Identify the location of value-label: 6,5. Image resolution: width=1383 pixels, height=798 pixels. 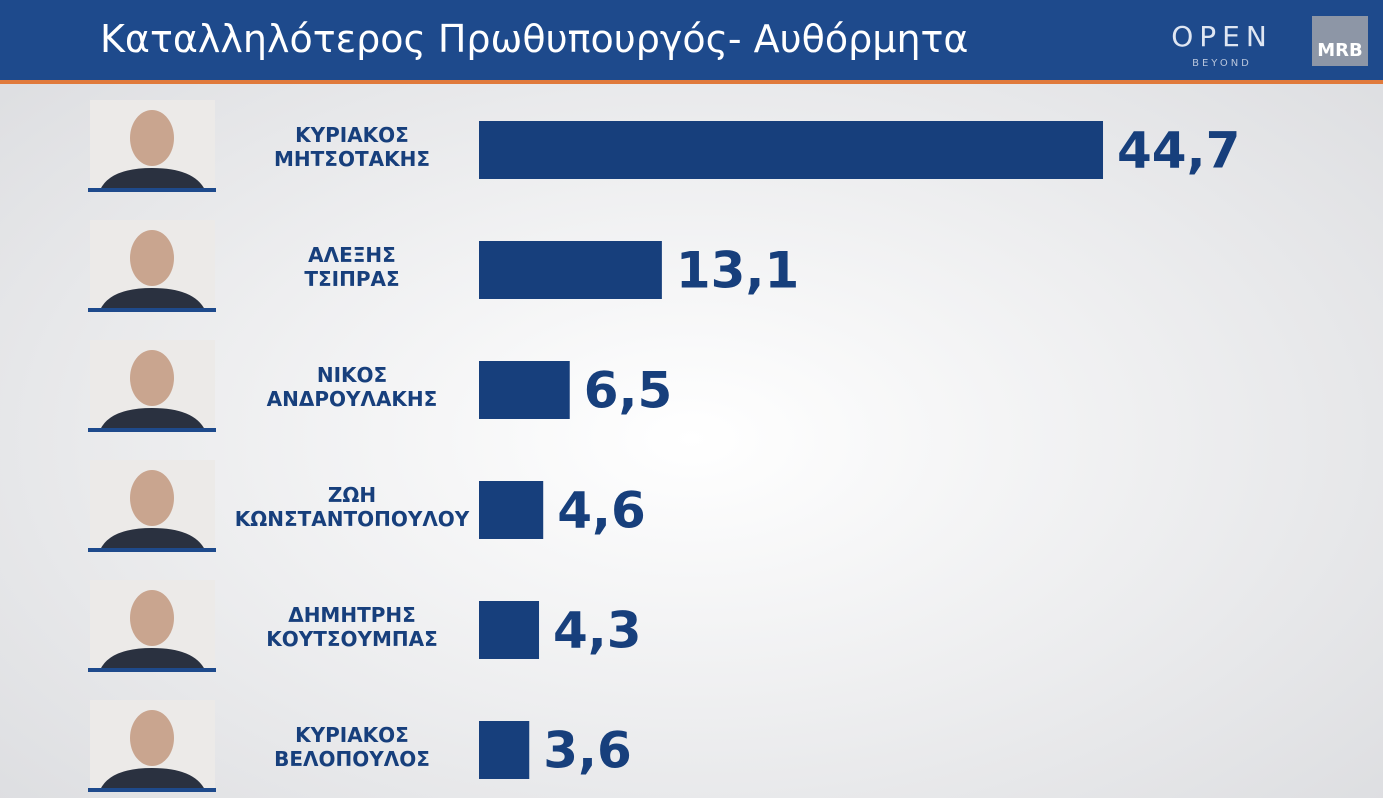
(628, 391).